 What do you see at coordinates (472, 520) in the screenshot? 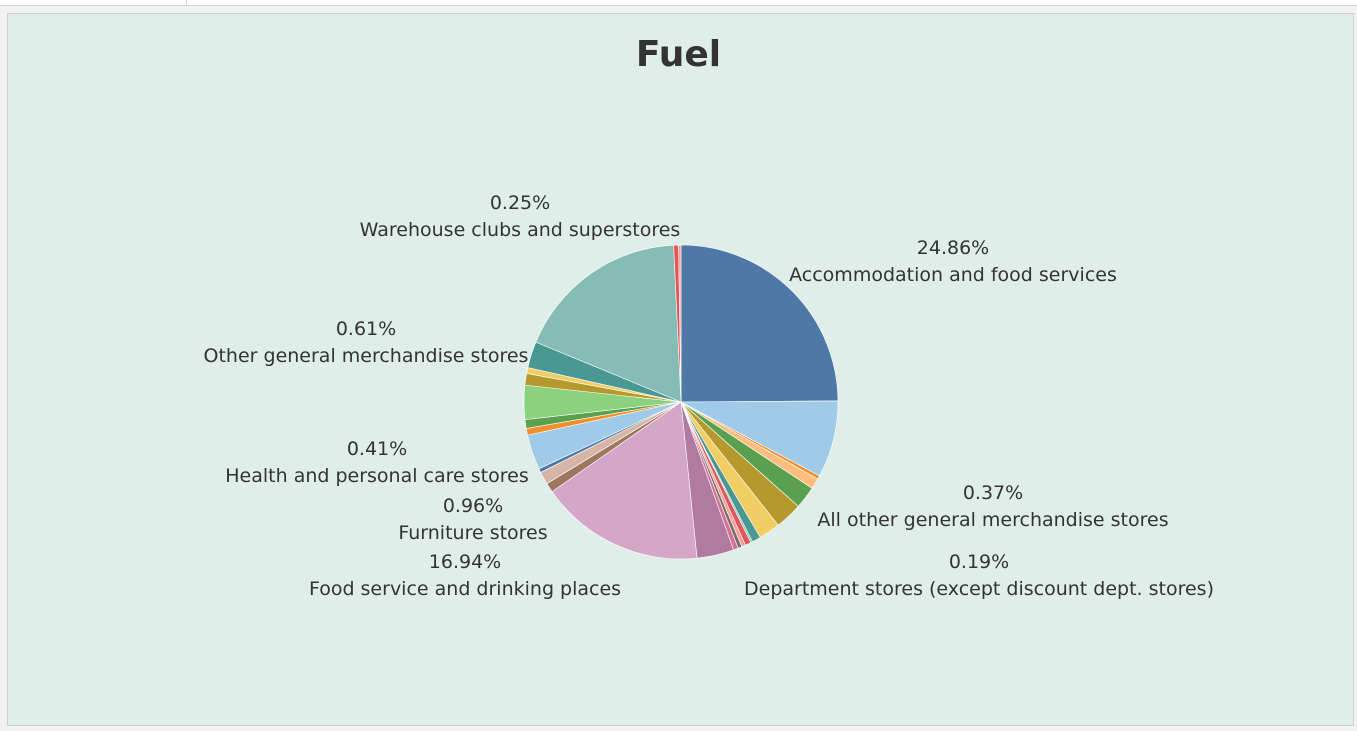
I see `label-furniture: 0.96% Furniture stores` at bounding box center [472, 520].